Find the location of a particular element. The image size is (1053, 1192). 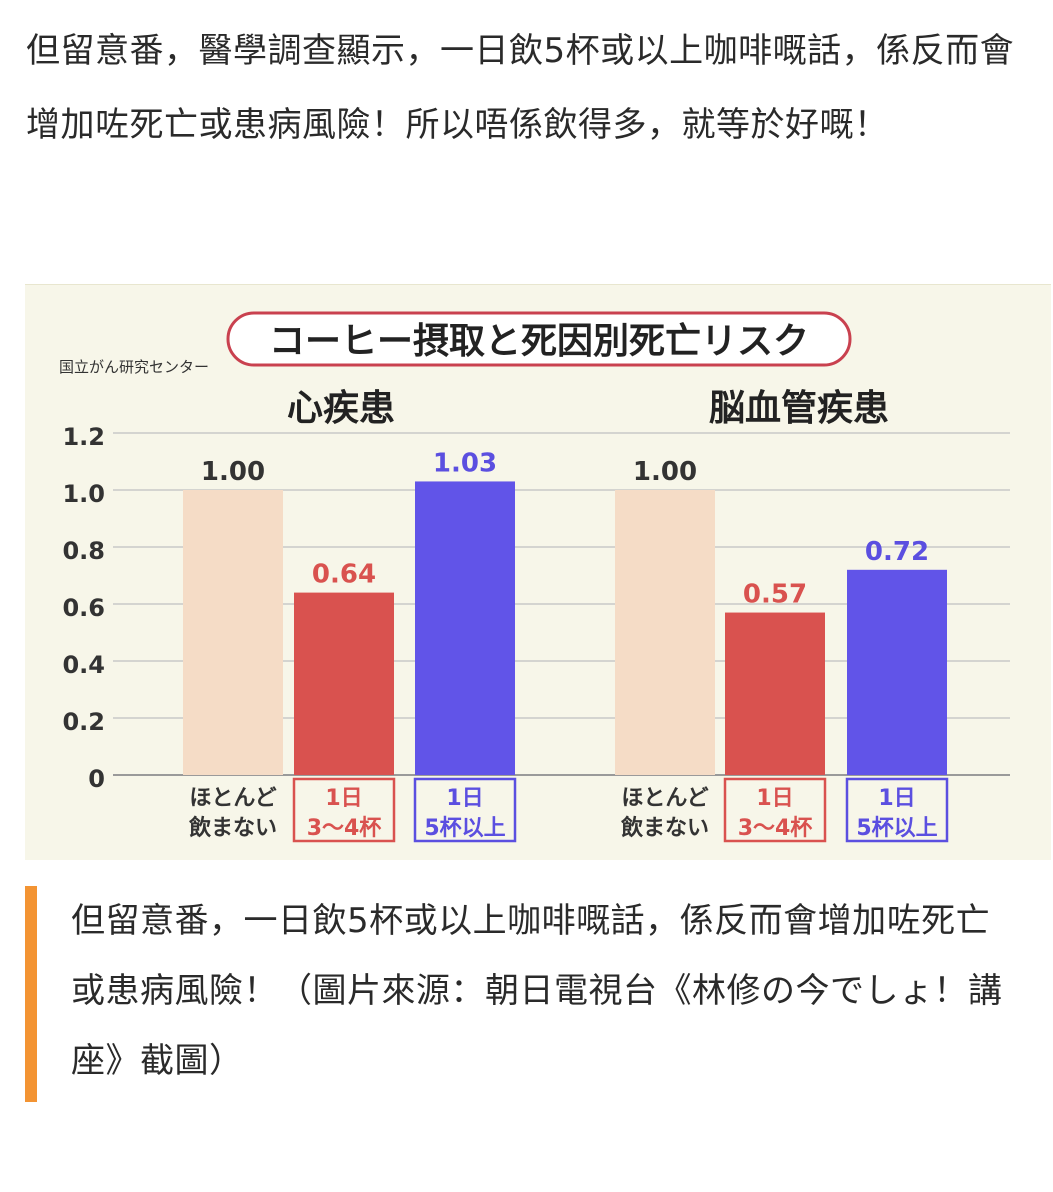

y-tick-label: 1.2 is located at coordinates (83, 437).